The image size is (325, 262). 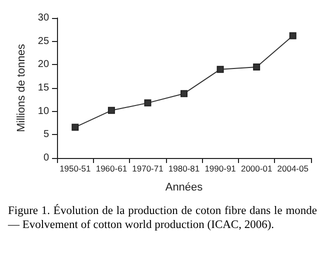 I want to click on y-tick-label: 10, so click(x=44, y=111).